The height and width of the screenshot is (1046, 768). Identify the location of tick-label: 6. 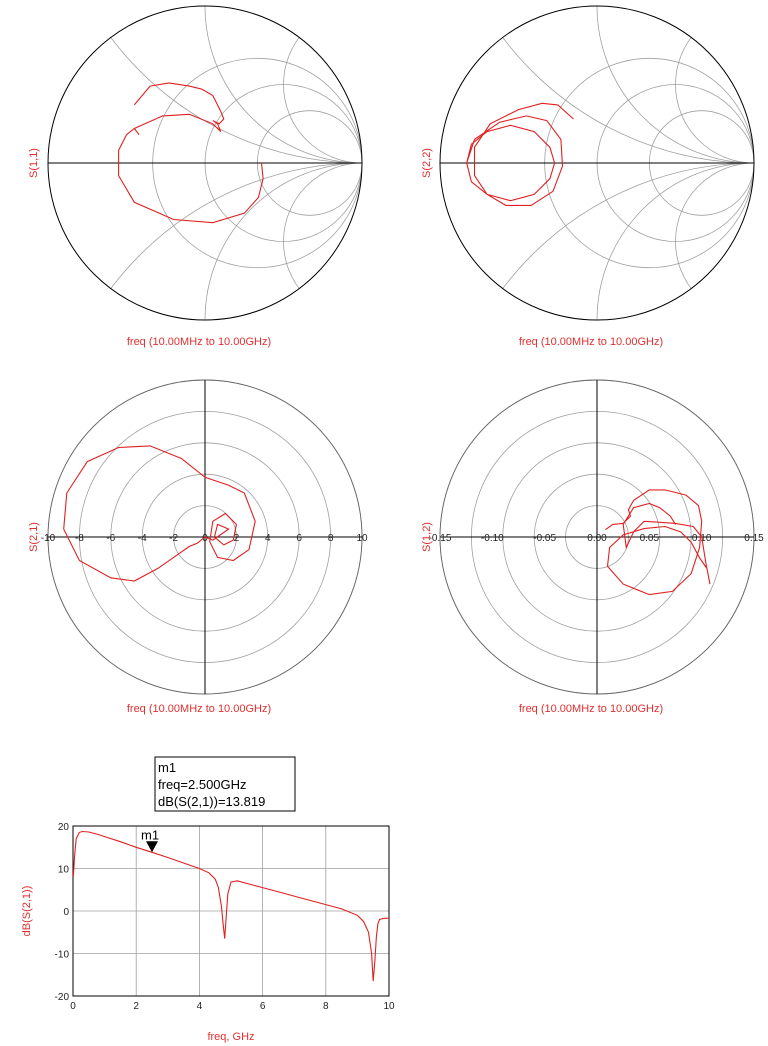
(299, 538).